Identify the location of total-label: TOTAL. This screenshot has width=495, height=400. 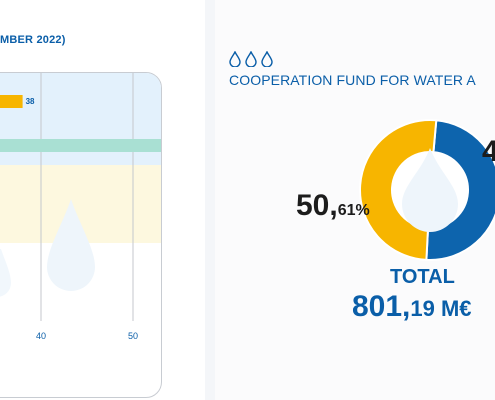
(422, 277).